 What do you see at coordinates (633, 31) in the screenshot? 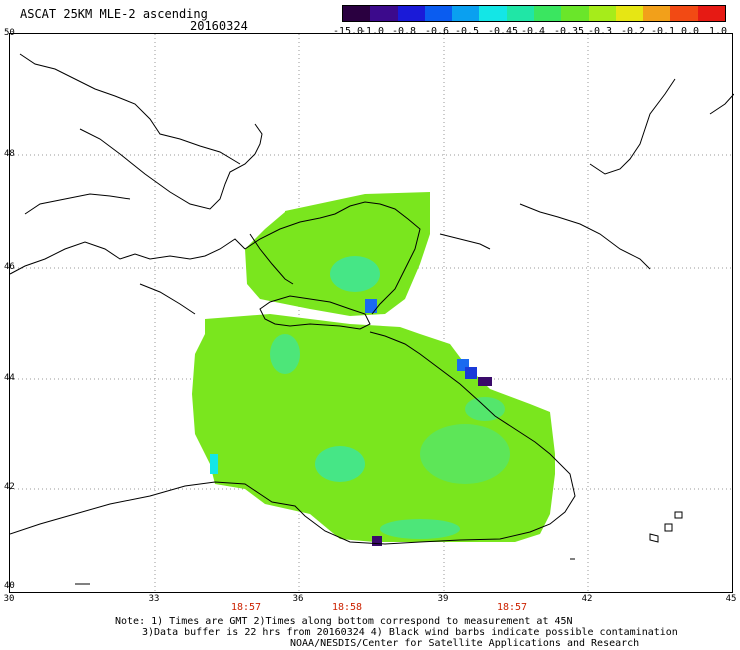
I see `colorbar-label: -0.2` at bounding box center [633, 31].